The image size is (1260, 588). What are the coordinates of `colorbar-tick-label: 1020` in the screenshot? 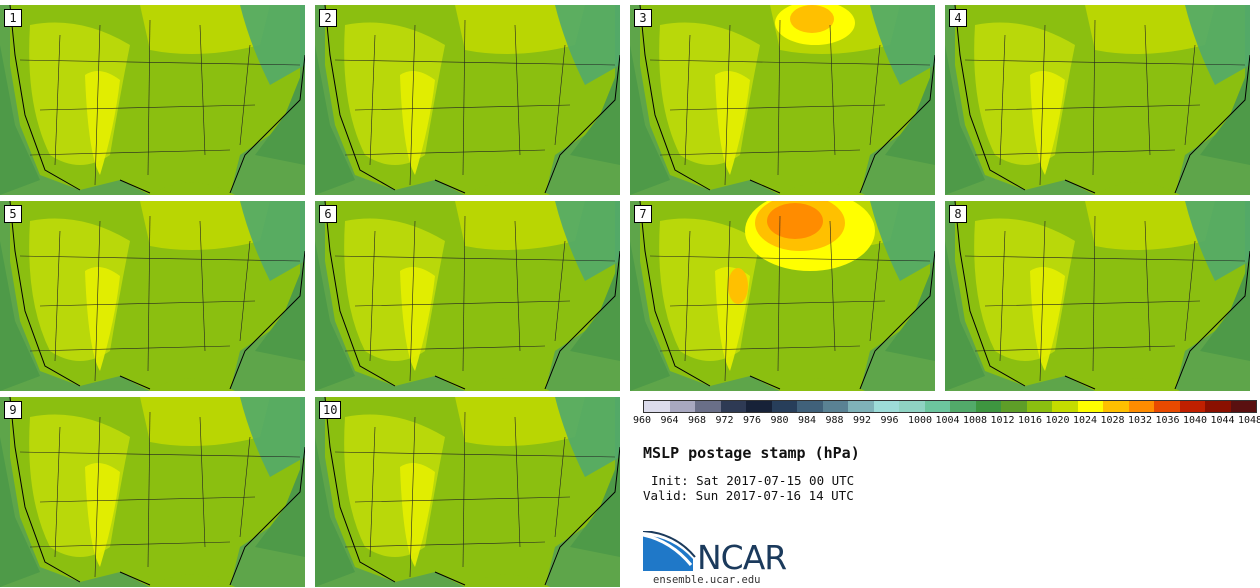 It's located at (1057, 420).